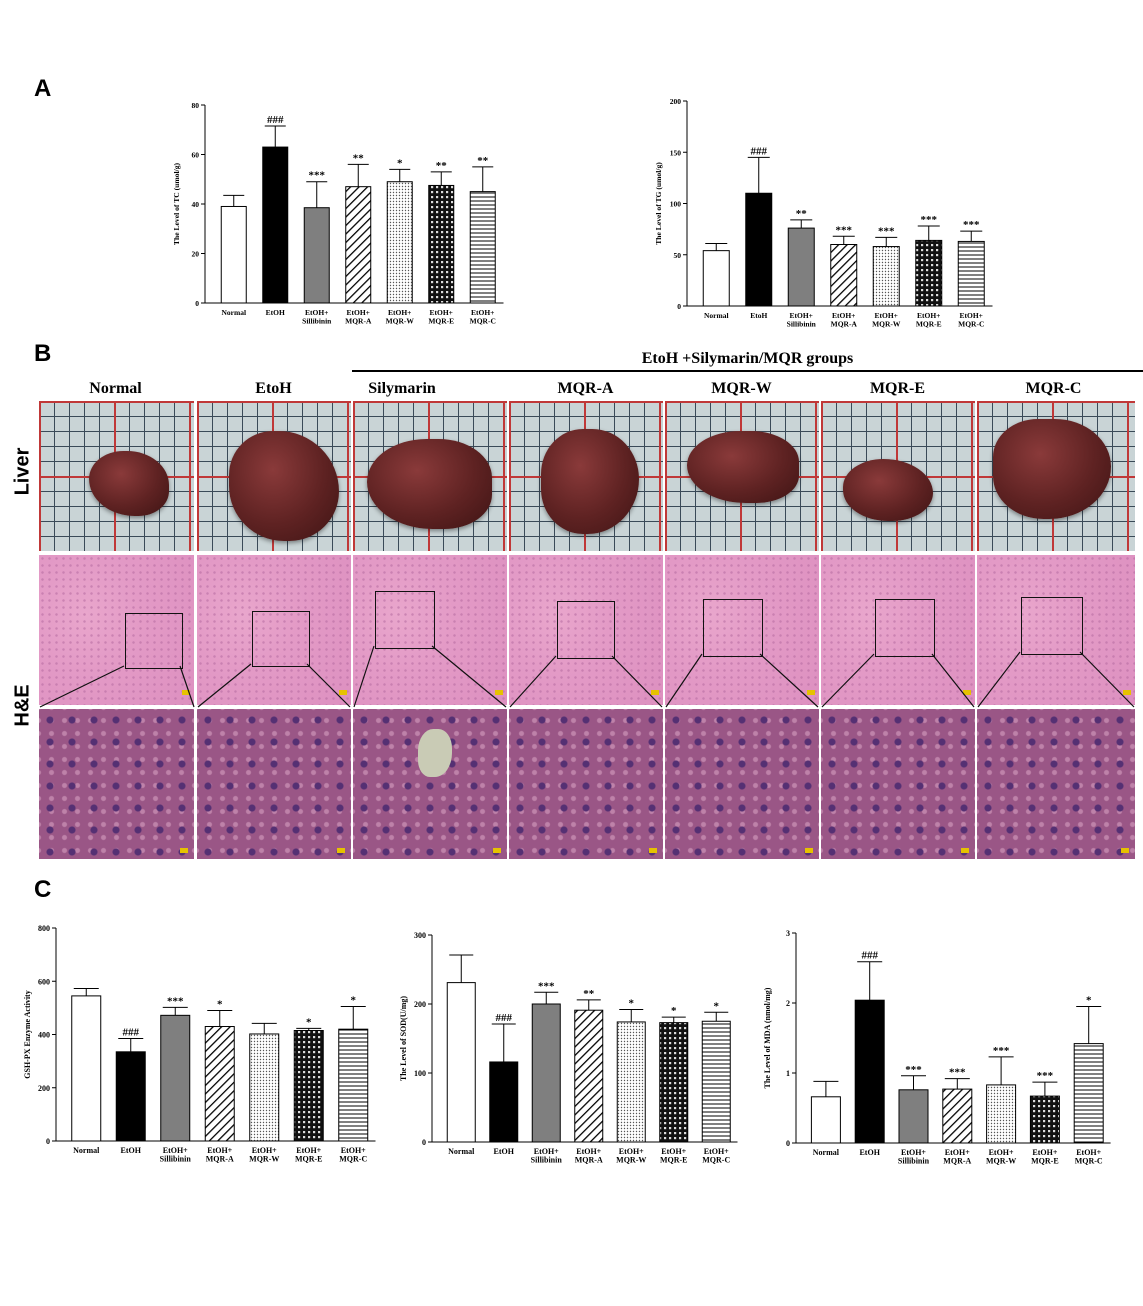  I want to click on liver-photo-mqr-w, so click(742, 476).